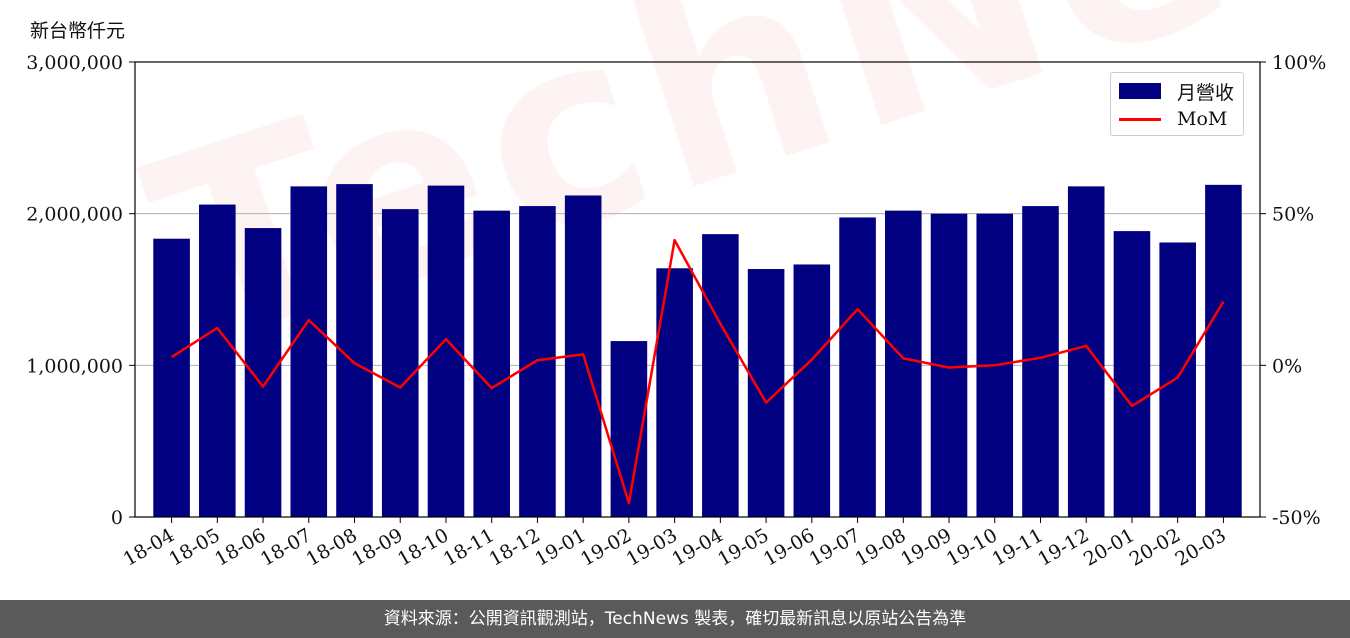 This screenshot has width=1350, height=638. What do you see at coordinates (74, 63) in the screenshot?
I see `left-tick-label: 3,000,000` at bounding box center [74, 63].